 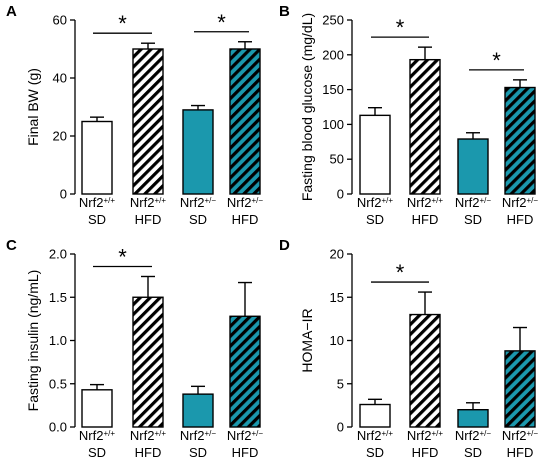 What do you see at coordinates (284, 245) in the screenshot?
I see `panel-letter: D` at bounding box center [284, 245].